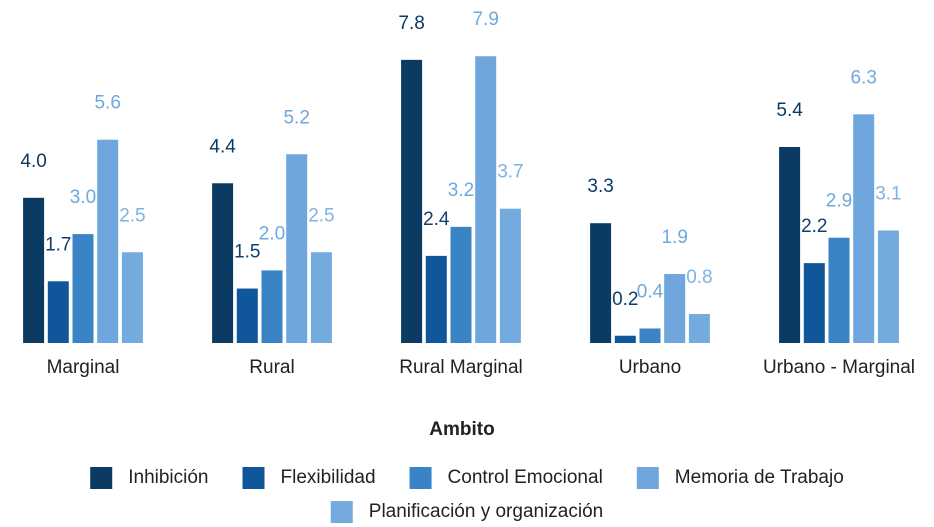 This screenshot has width=934, height=527. I want to click on value-label: 7.8, so click(411, 23).